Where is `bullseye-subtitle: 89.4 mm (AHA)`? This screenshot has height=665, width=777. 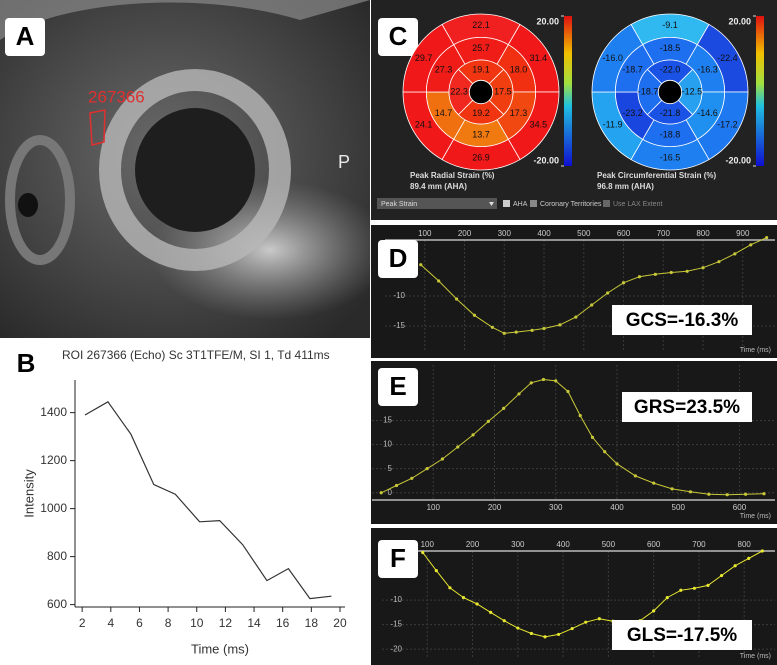
bullseye-subtitle: 89.4 mm (AHA) is located at coordinates (438, 186).